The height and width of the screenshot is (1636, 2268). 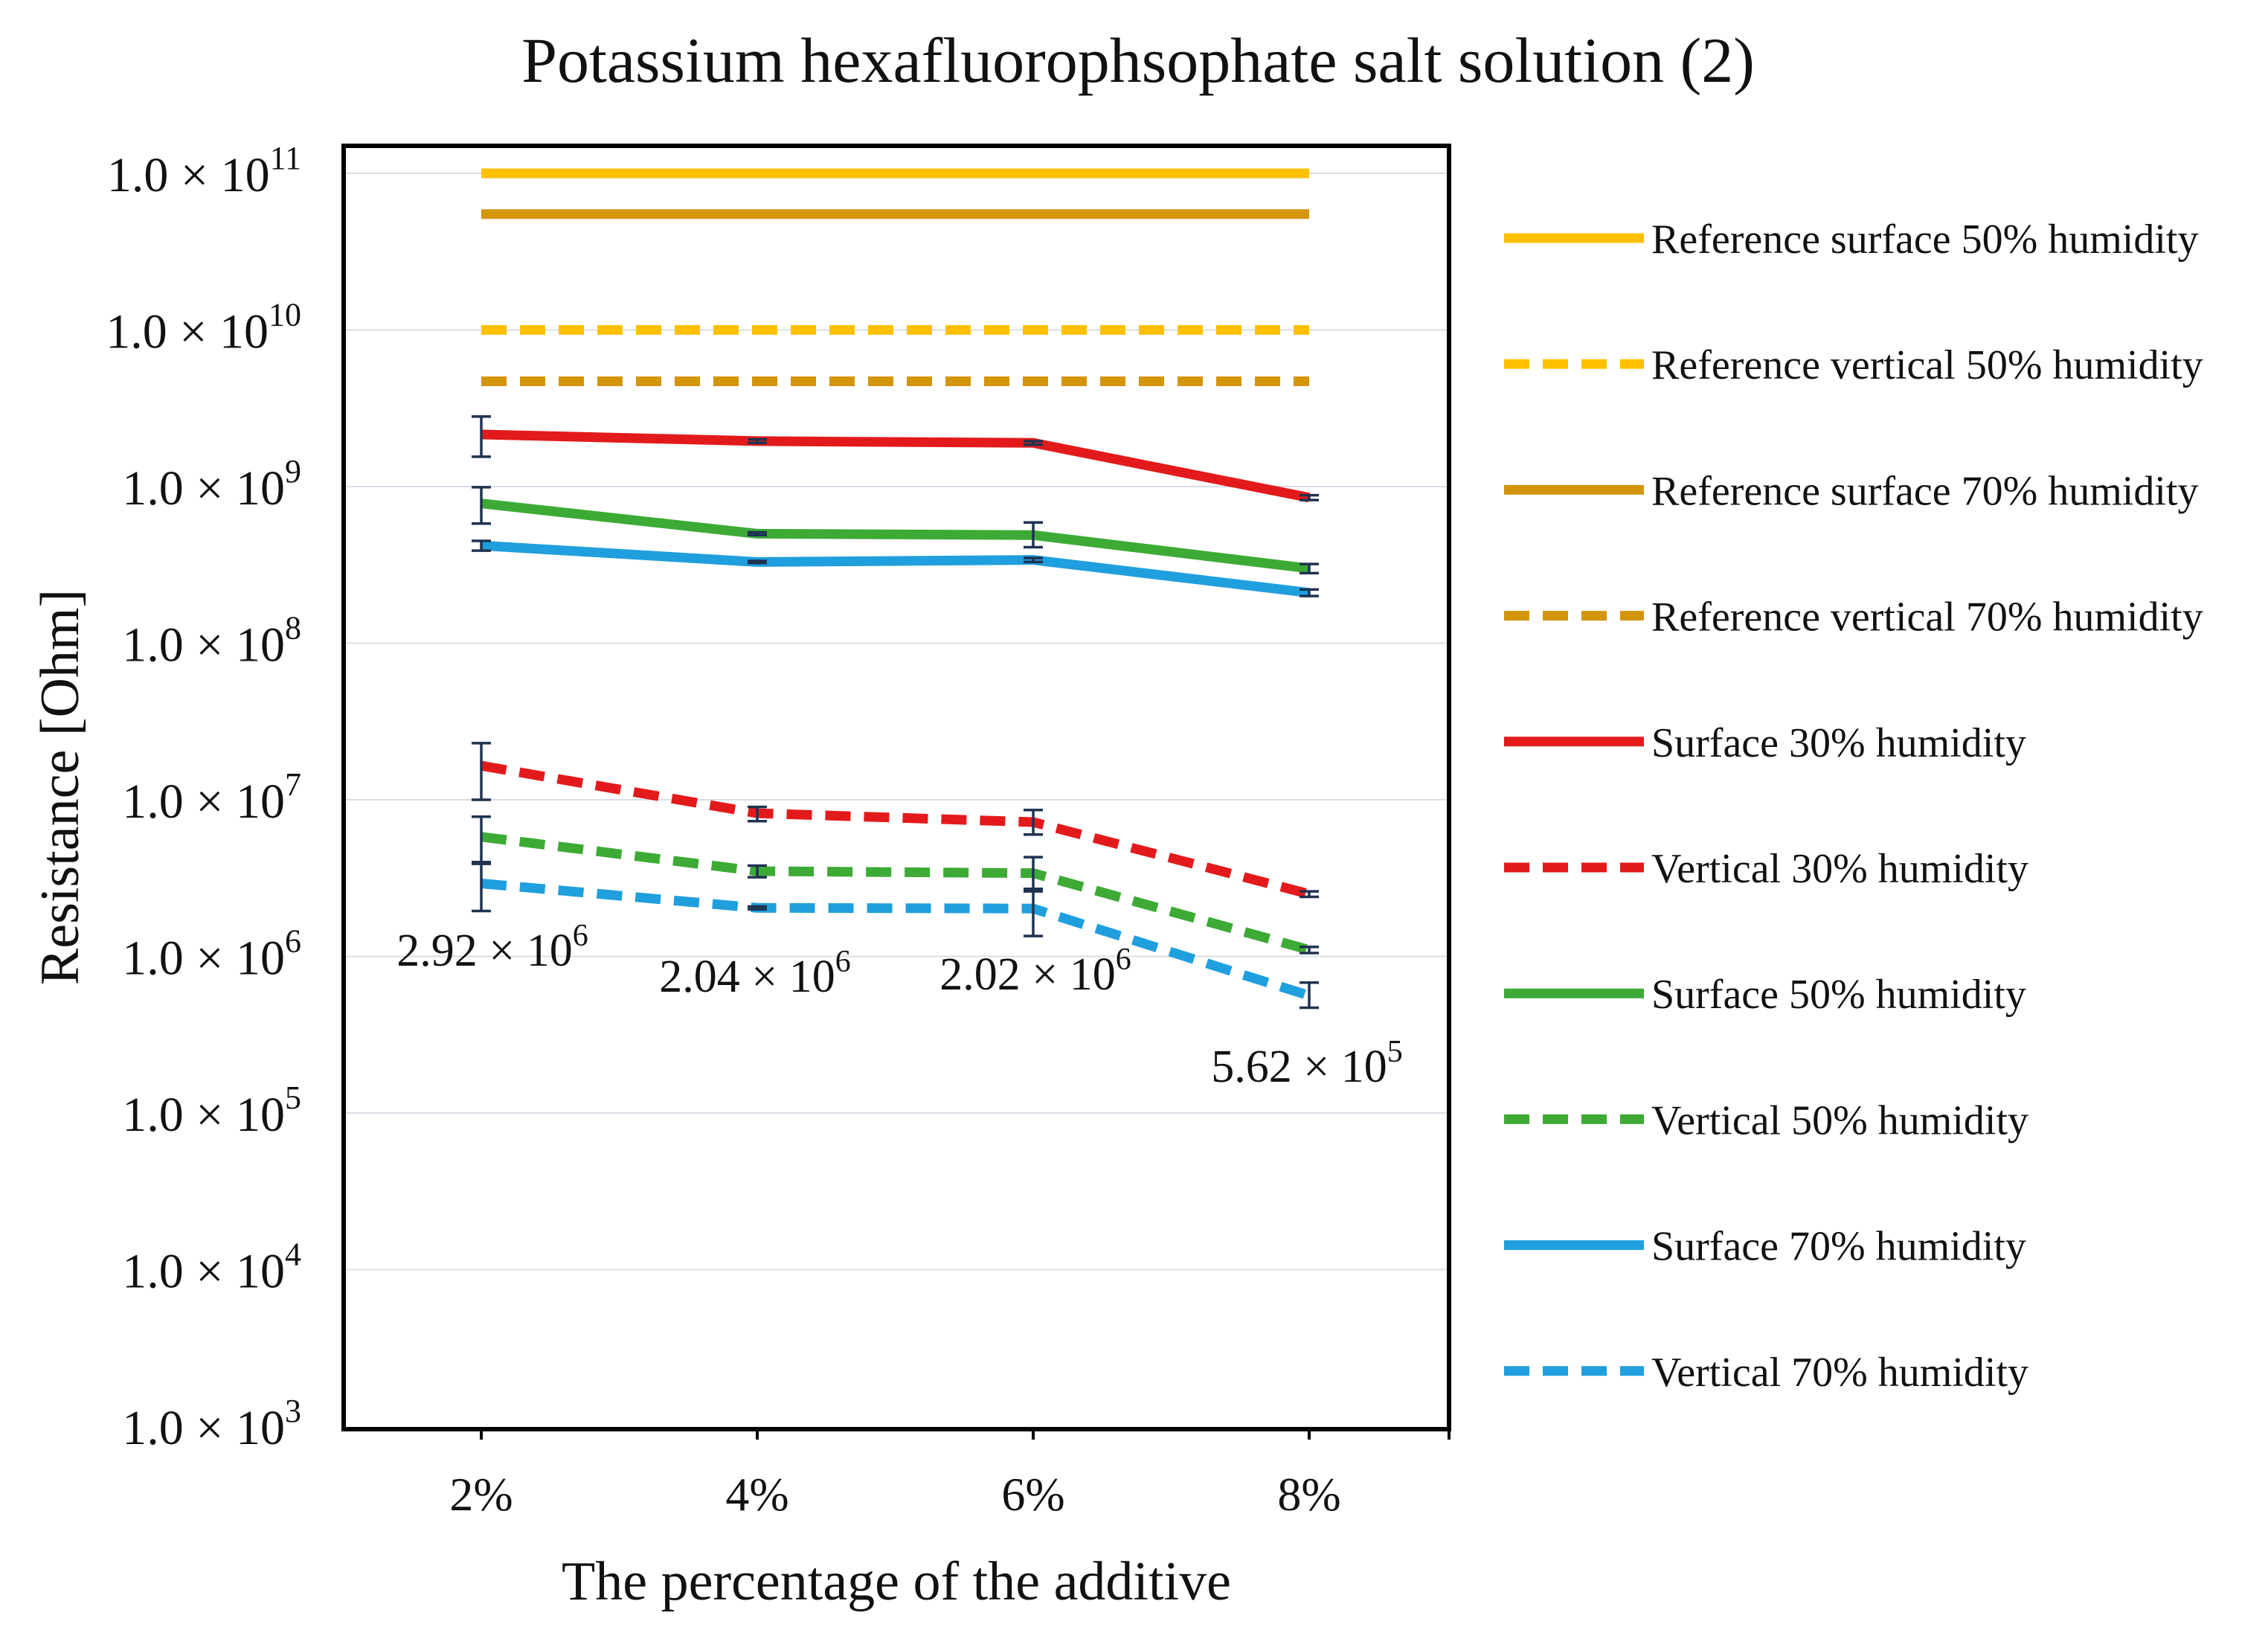 I want to click on legend-label: Reference vertical 50% humidity, so click(x=1927, y=365).